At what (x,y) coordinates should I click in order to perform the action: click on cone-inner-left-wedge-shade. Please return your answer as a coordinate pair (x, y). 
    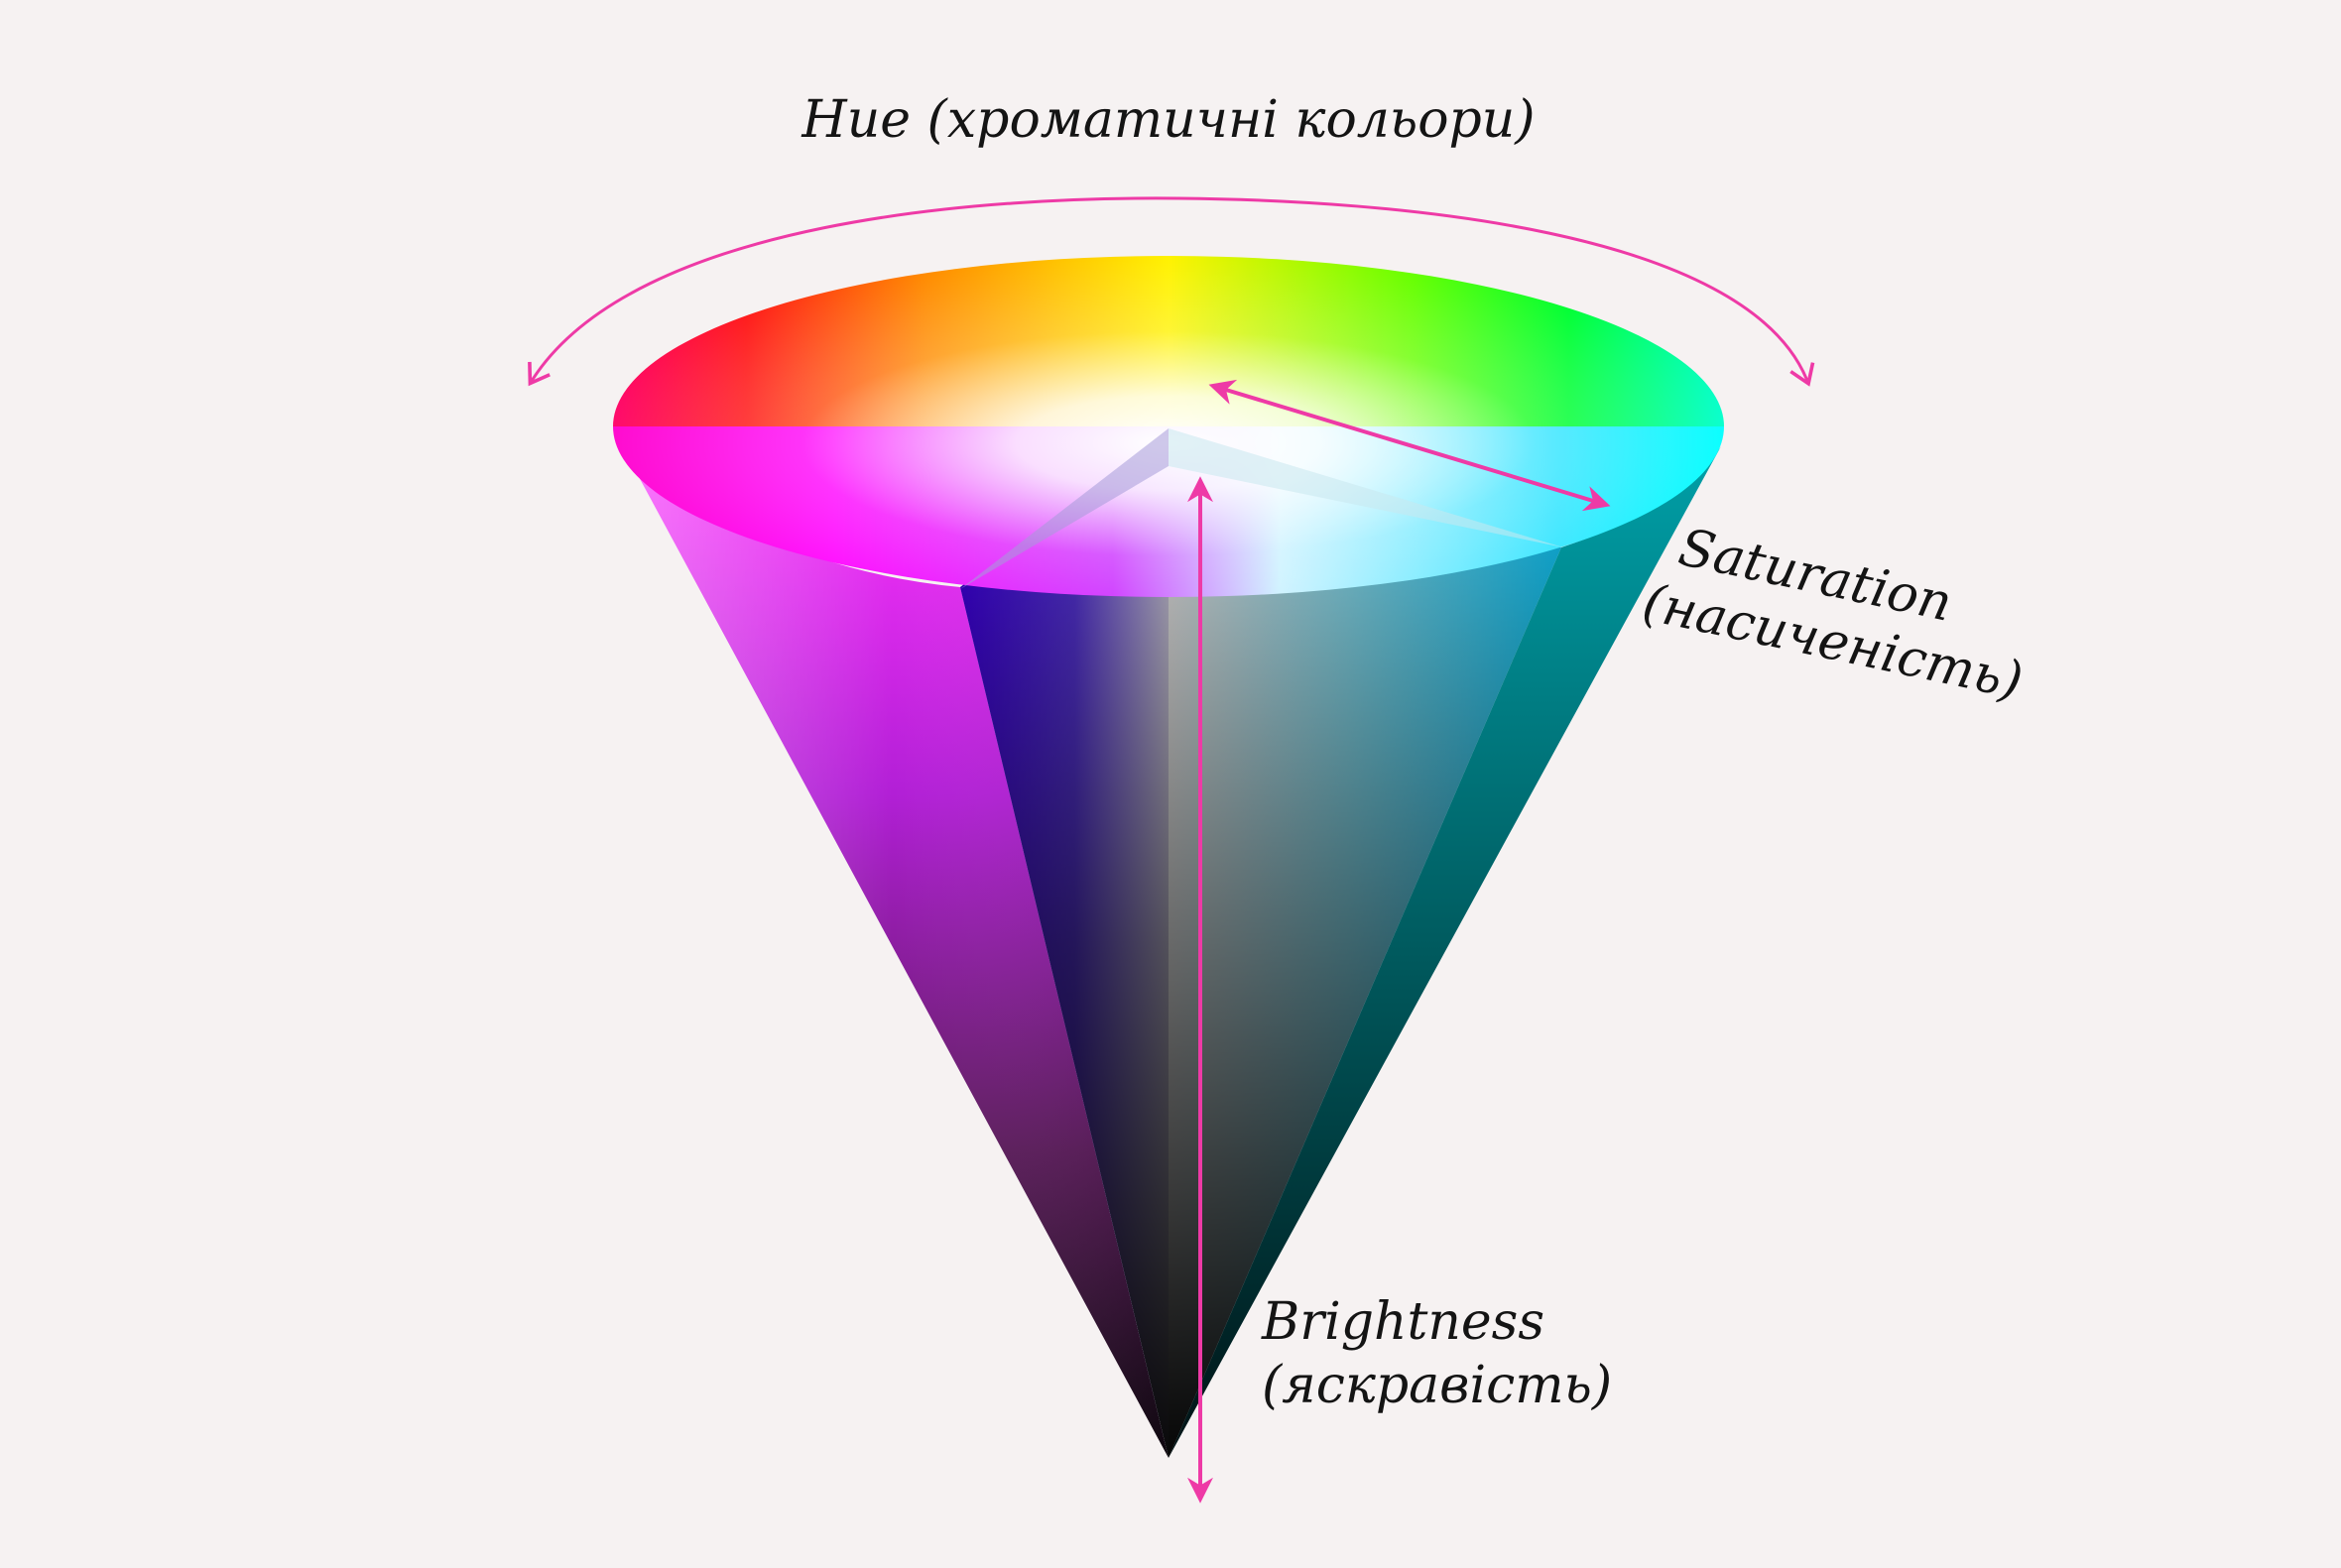
    Looking at the image, I should click on (1065, 943).